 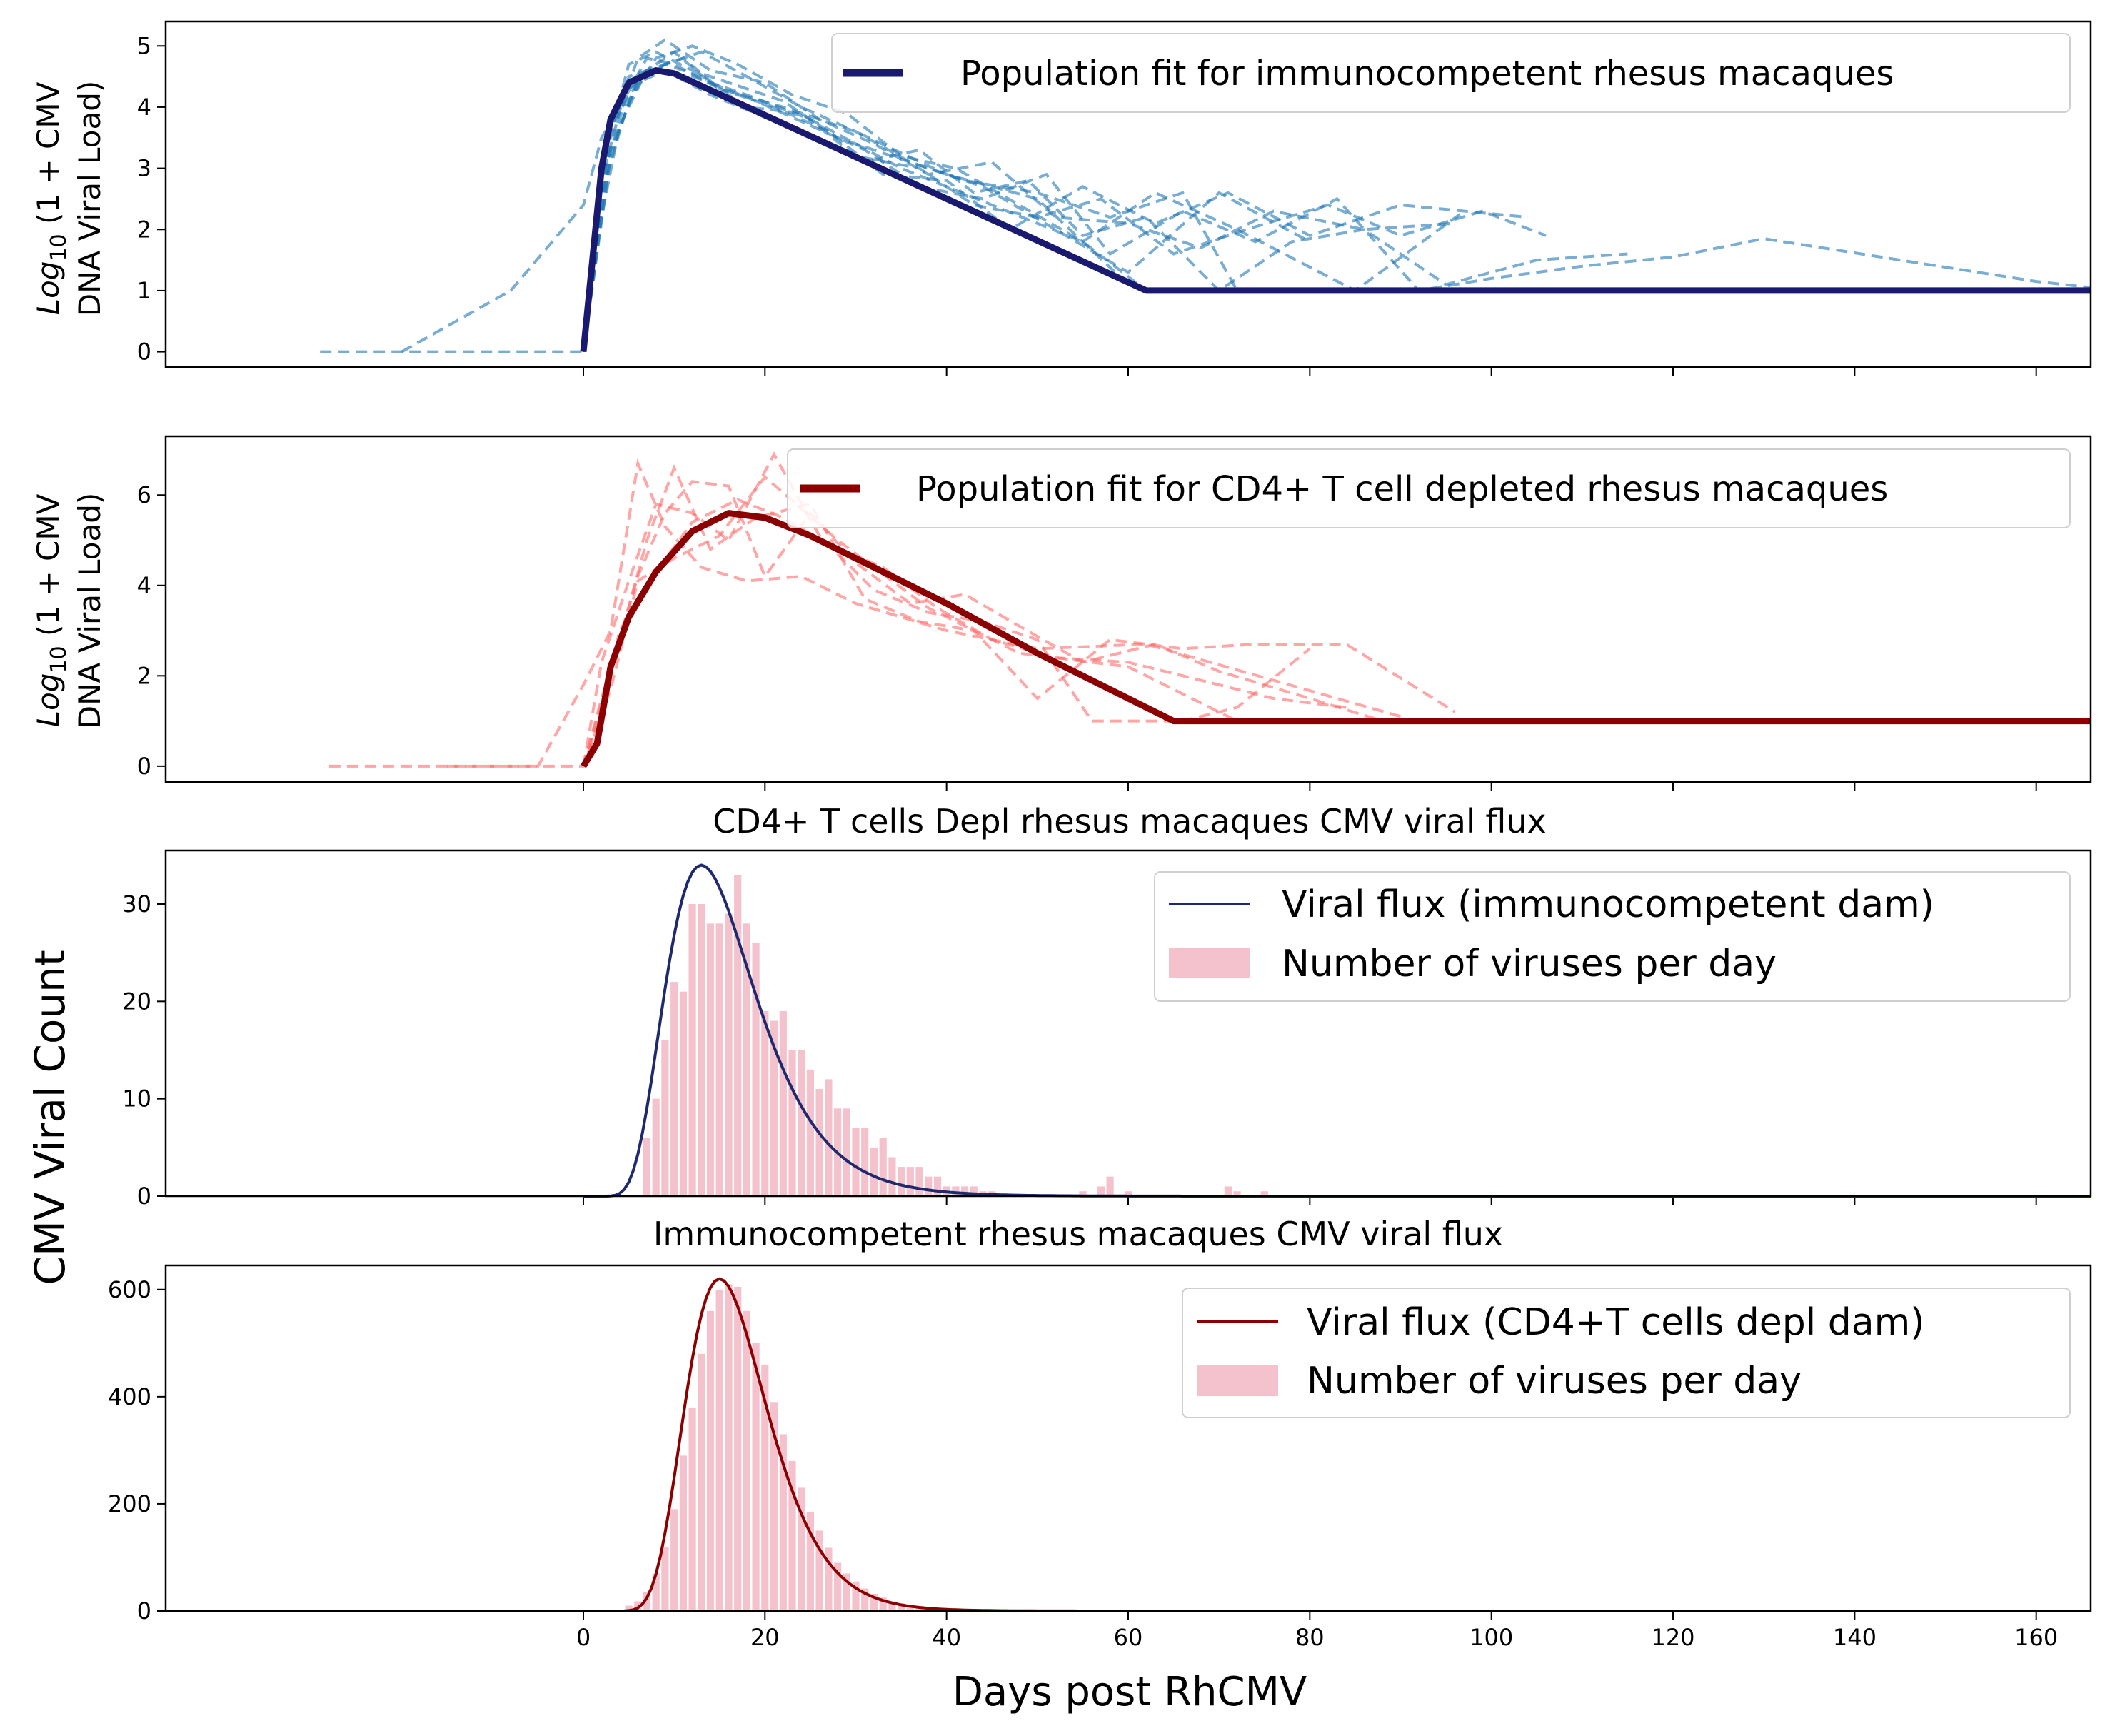 What do you see at coordinates (144, 168) in the screenshot?
I see `y-tick-label: 3` at bounding box center [144, 168].